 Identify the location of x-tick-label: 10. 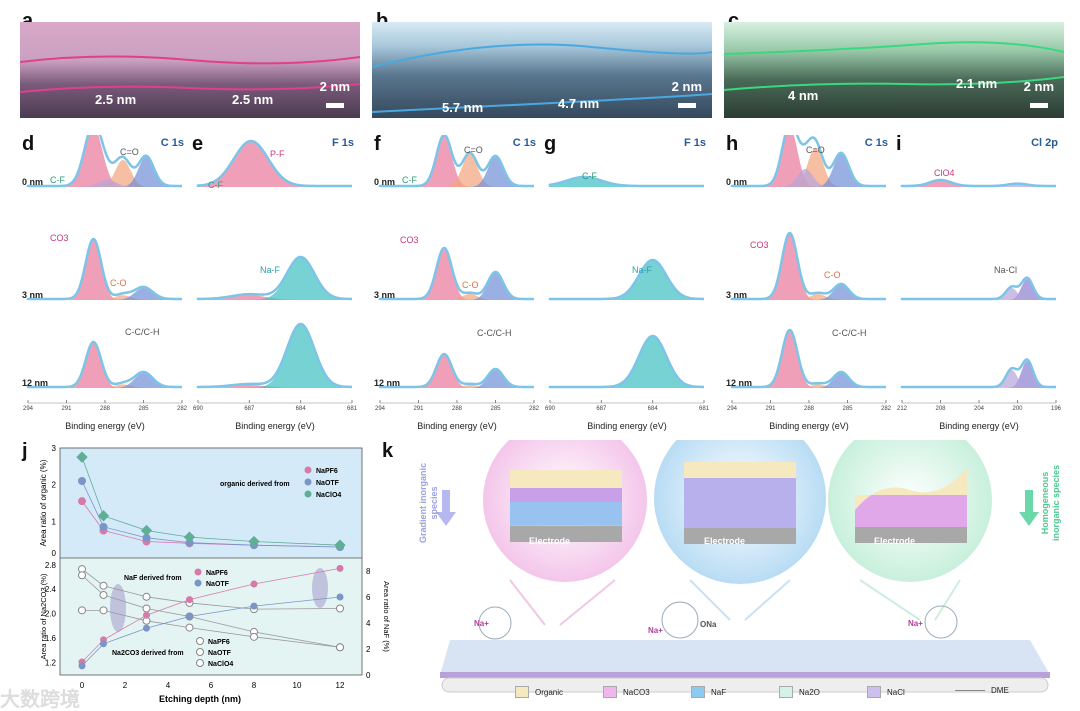
(297, 685).